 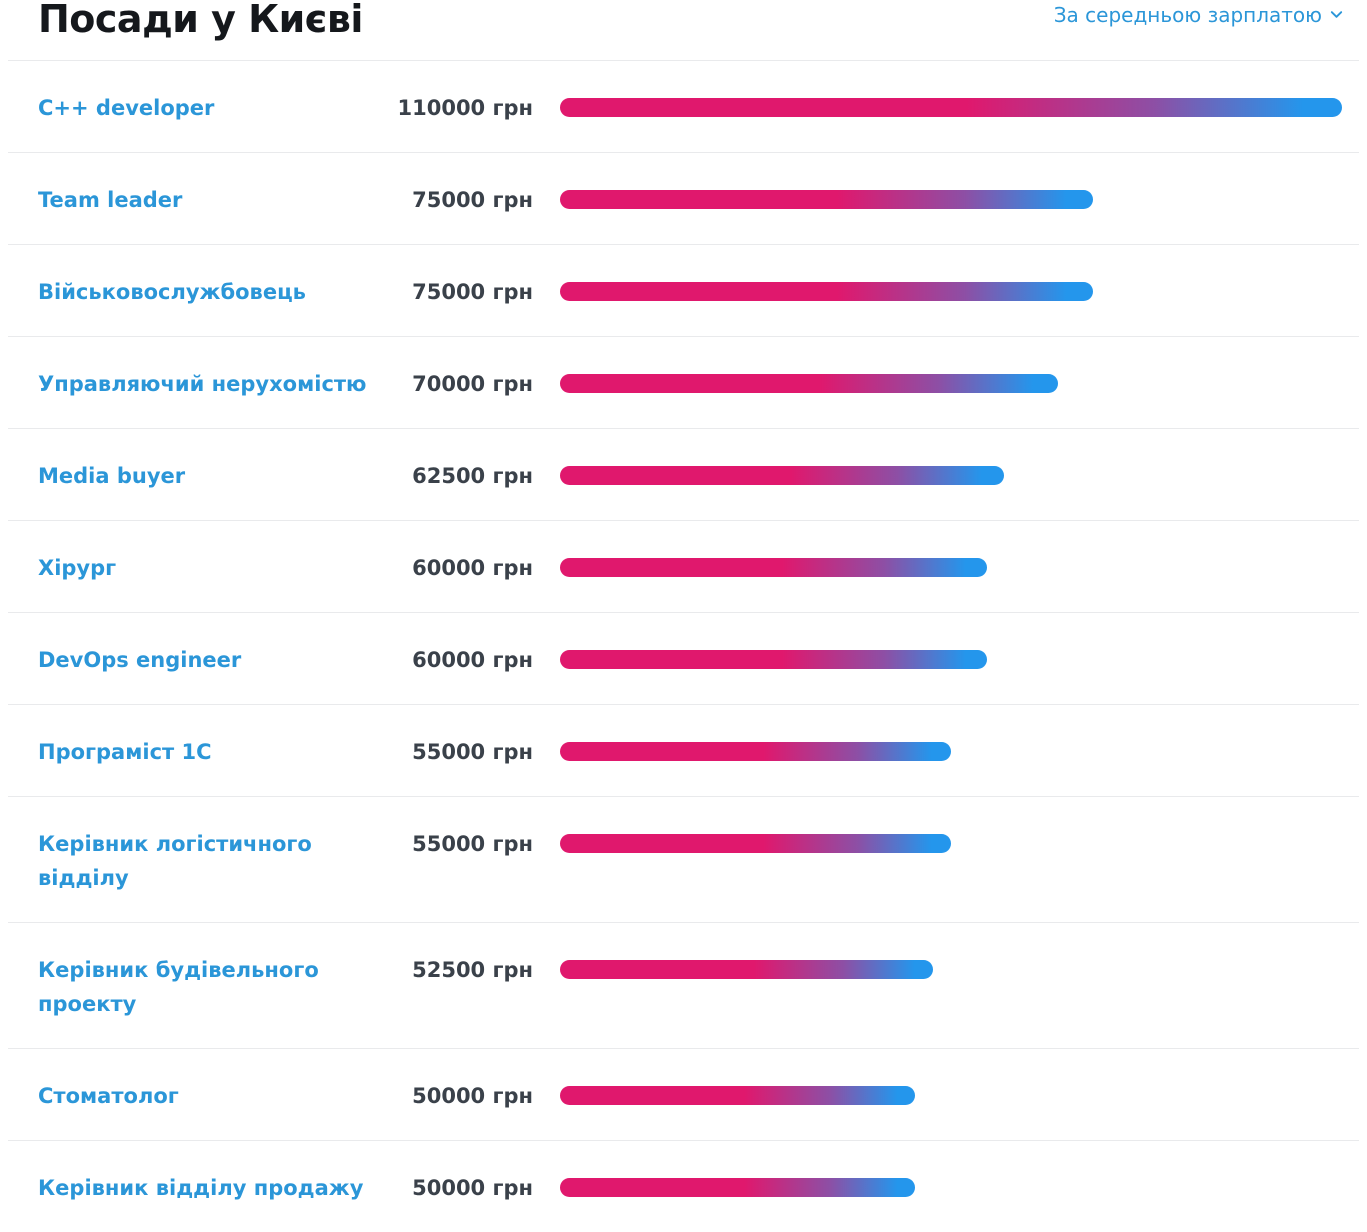 I want to click on salary-value: 52500 грн, so click(x=472, y=970).